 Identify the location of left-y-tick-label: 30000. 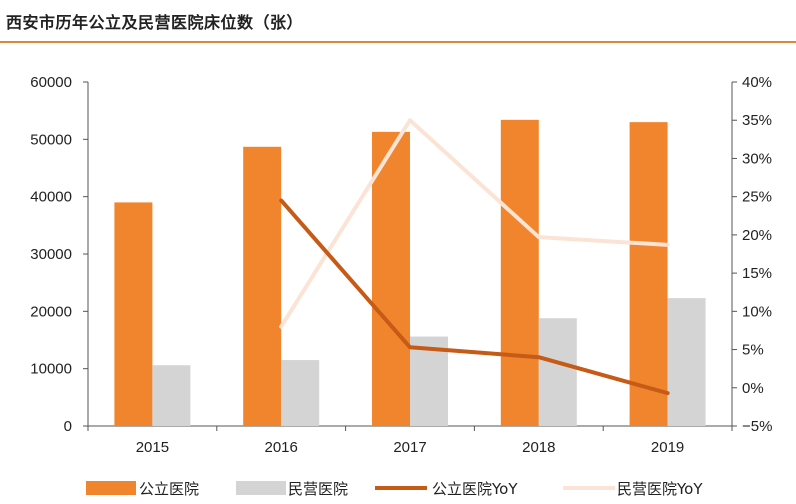
(51, 254).